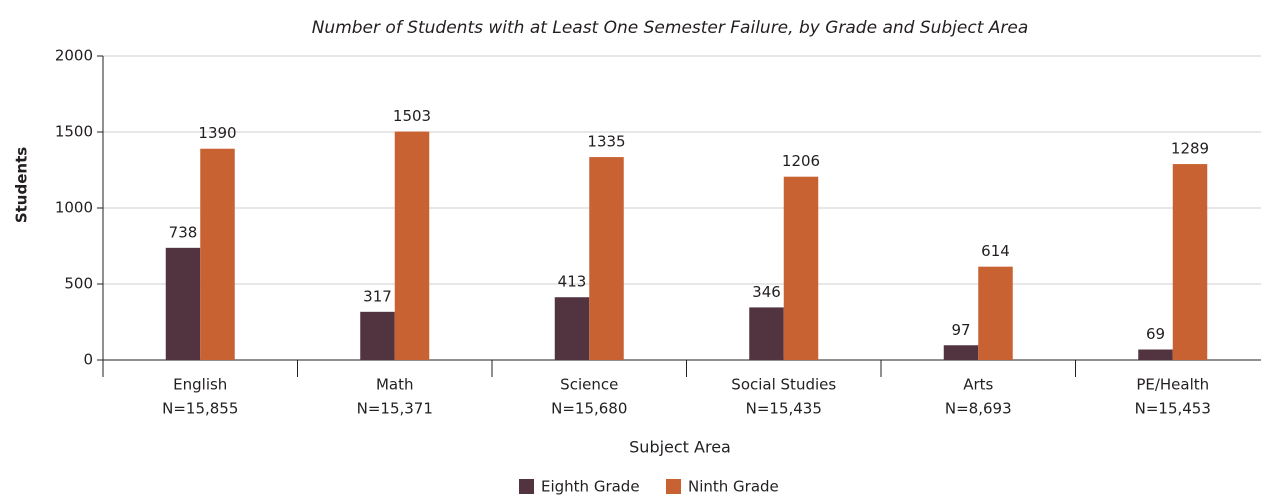 Image resolution: width=1261 pixels, height=495 pixels. I want to click on legend-label: Ninth Grade, so click(733, 486).